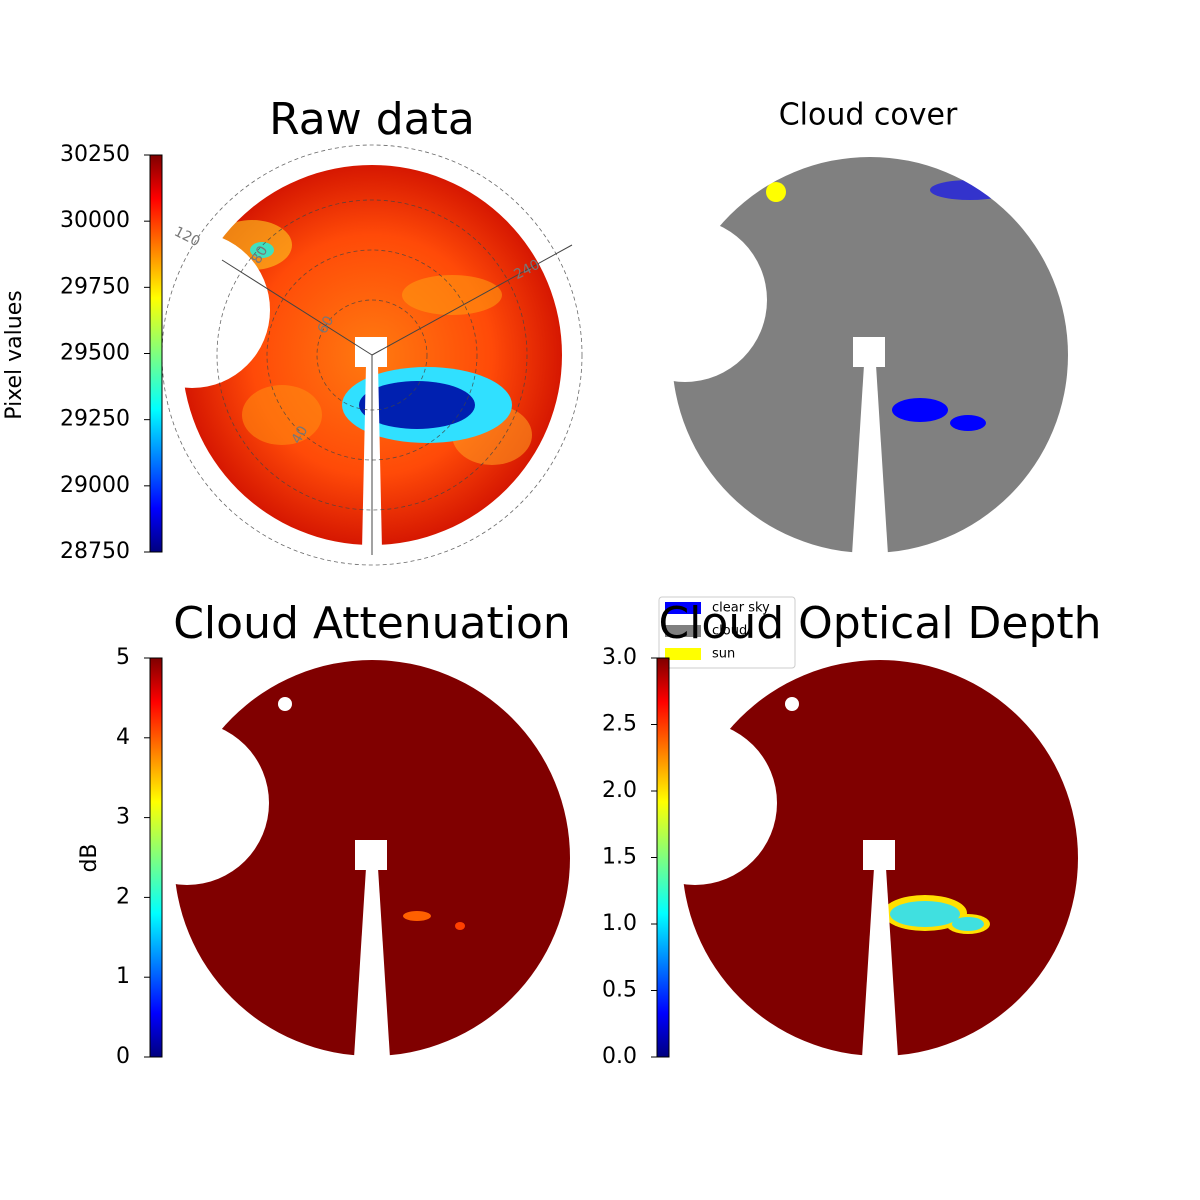 This screenshot has height=1200, width=1200. Describe the element at coordinates (300, 434) in the screenshot. I see `radial-tick-label: 40` at that location.